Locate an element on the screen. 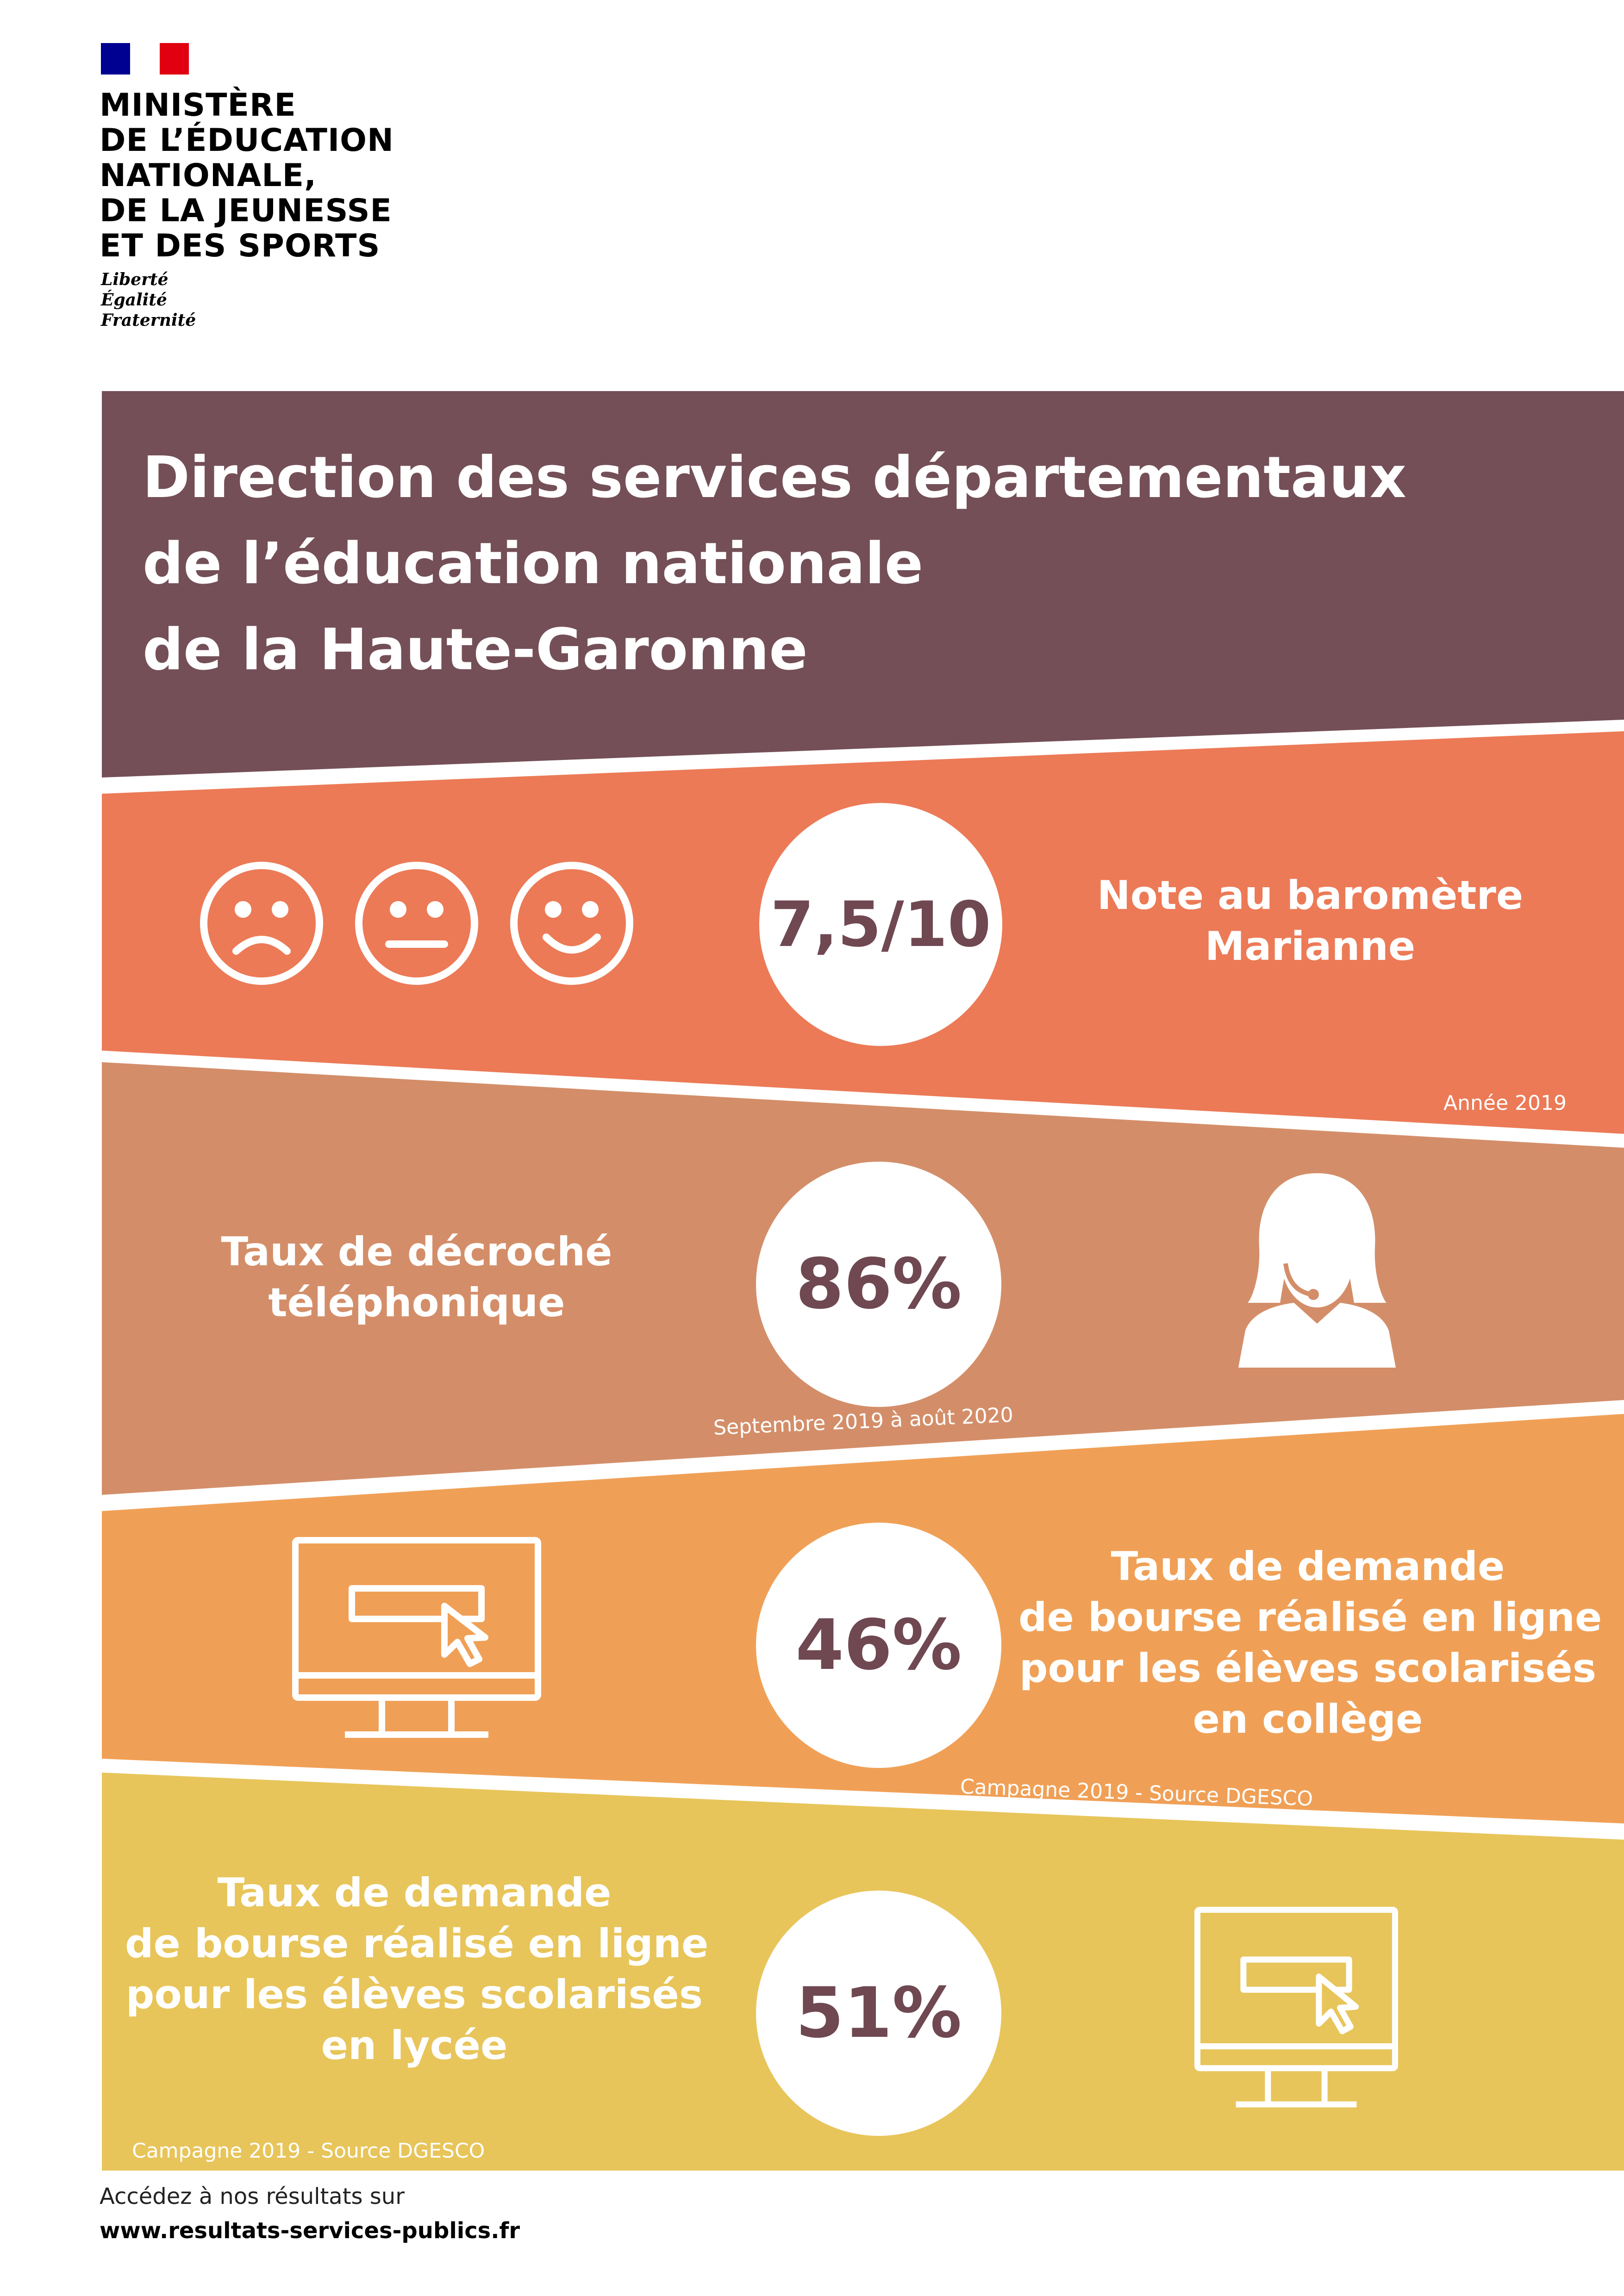 Image resolution: width=1624 pixels, height=2296 pixels. title-line: de l’éducation nationale is located at coordinates (533, 564).